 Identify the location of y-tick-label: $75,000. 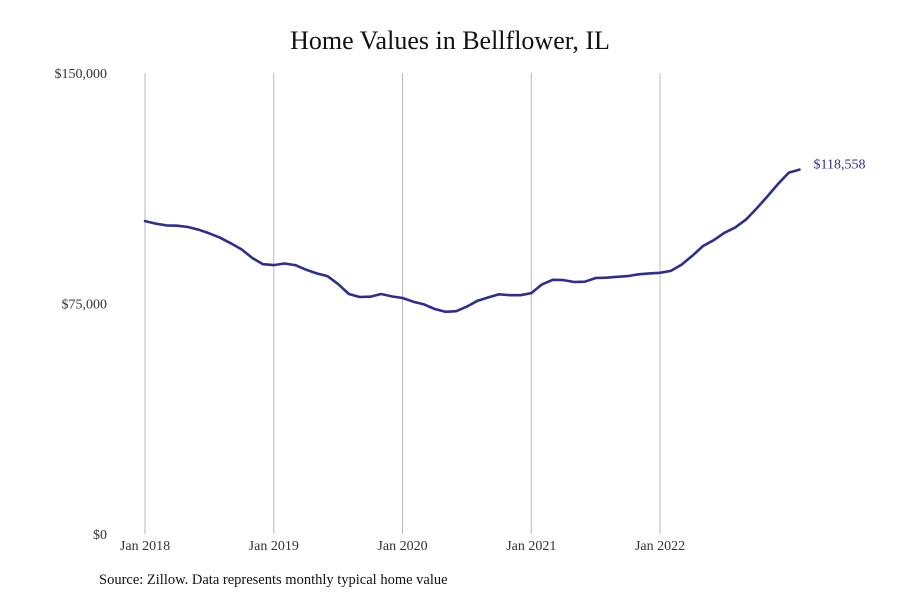
(85, 305).